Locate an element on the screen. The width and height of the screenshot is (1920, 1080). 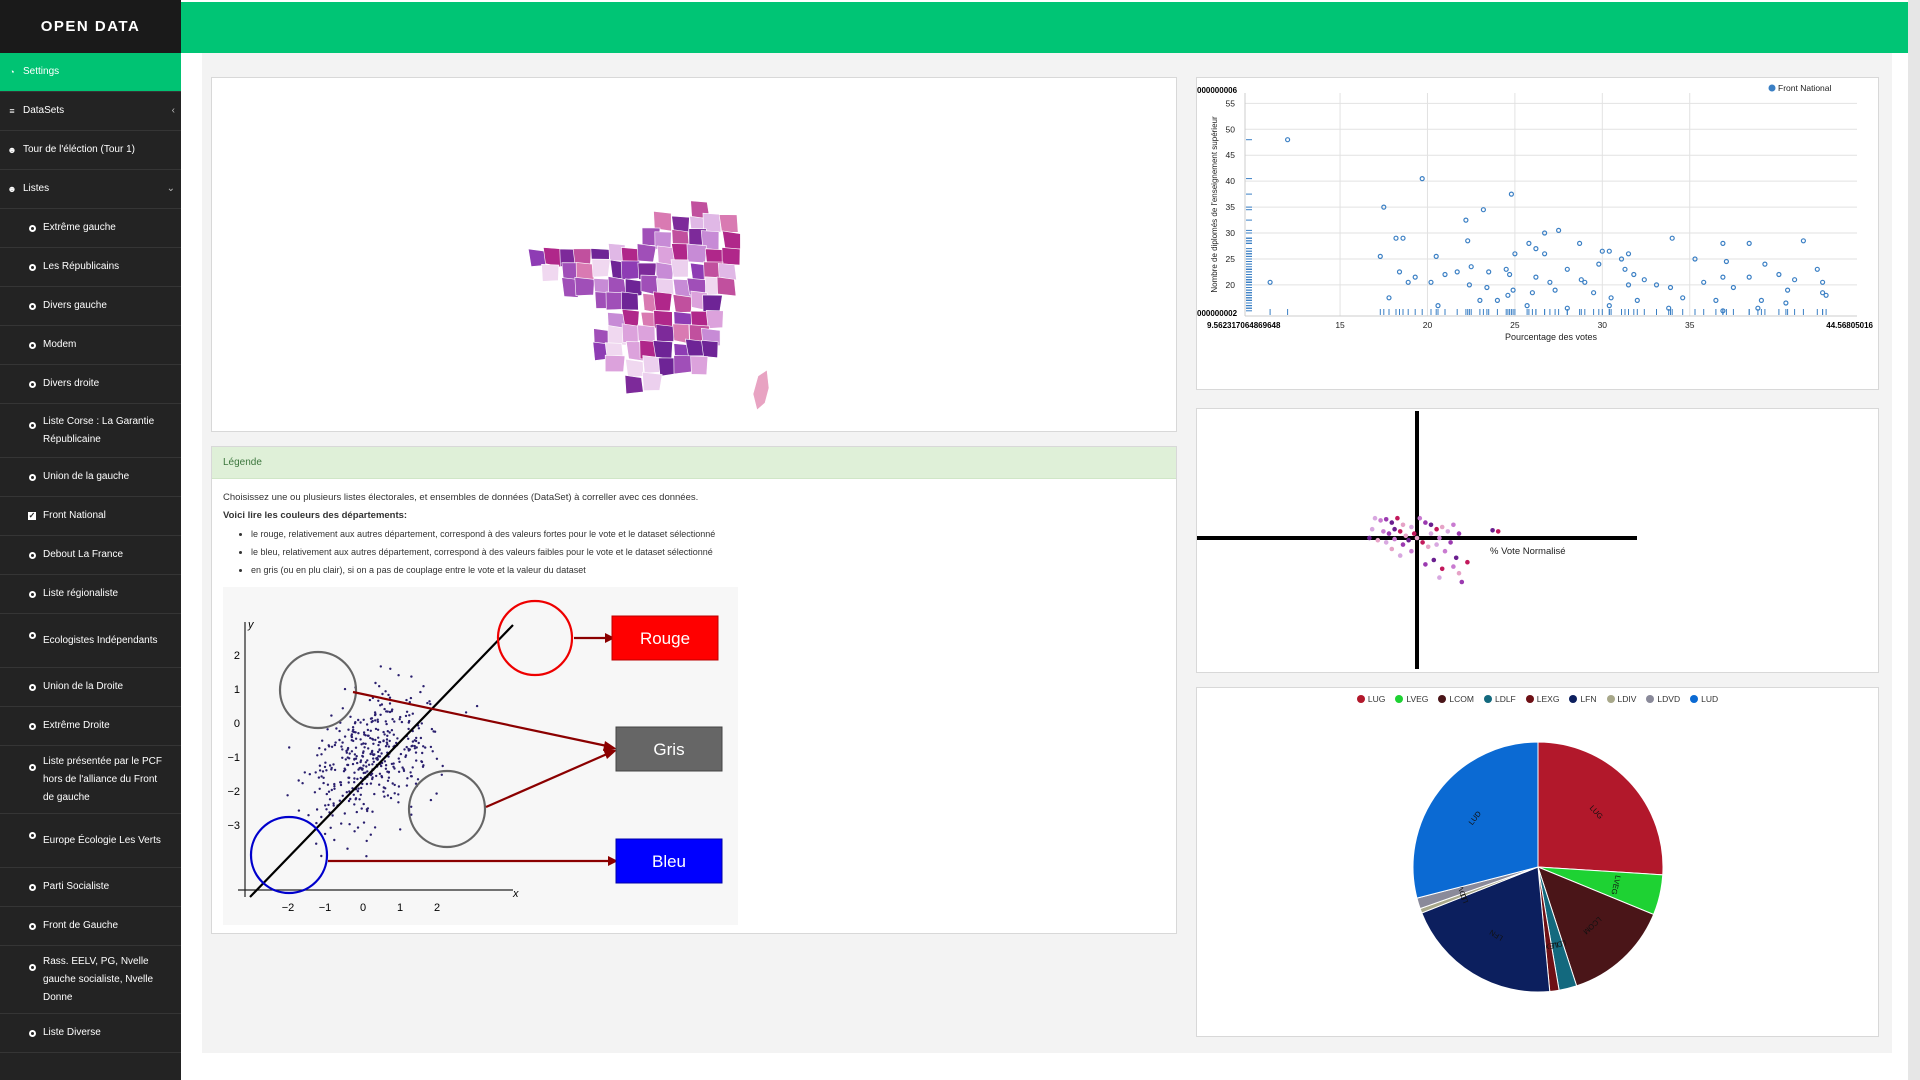
pie-legend-item: LVEG is located at coordinates (1411, 699).